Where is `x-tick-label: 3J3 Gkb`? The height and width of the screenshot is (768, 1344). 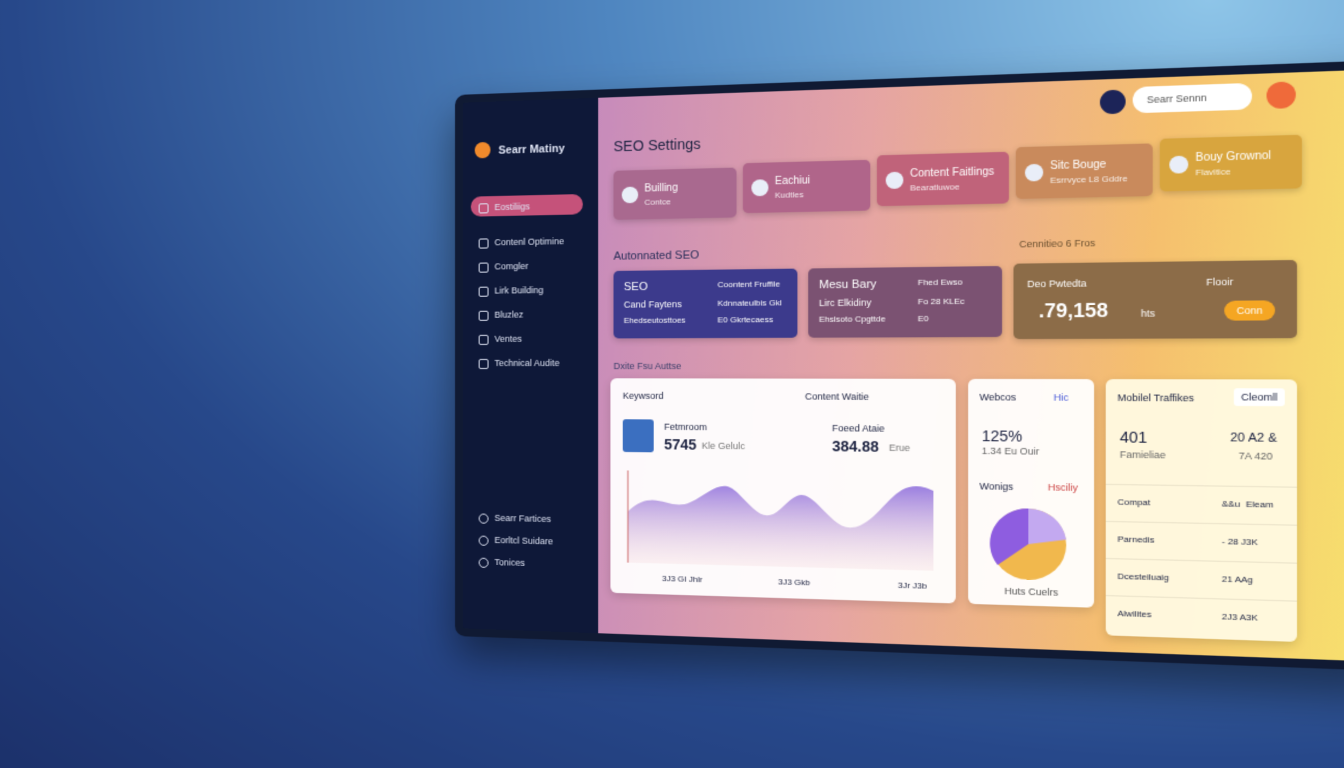 x-tick-label: 3J3 Gkb is located at coordinates (794, 582).